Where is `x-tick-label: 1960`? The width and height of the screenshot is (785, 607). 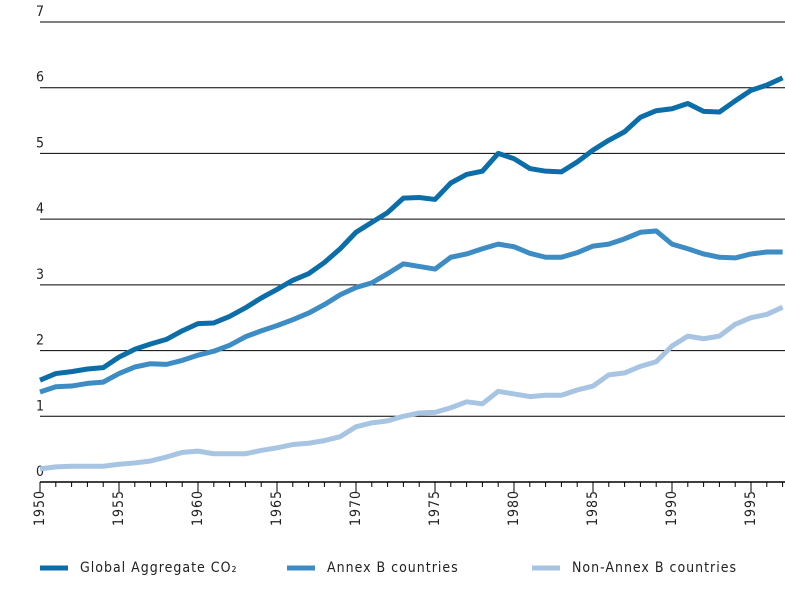
x-tick-label: 1960 is located at coordinates (198, 508).